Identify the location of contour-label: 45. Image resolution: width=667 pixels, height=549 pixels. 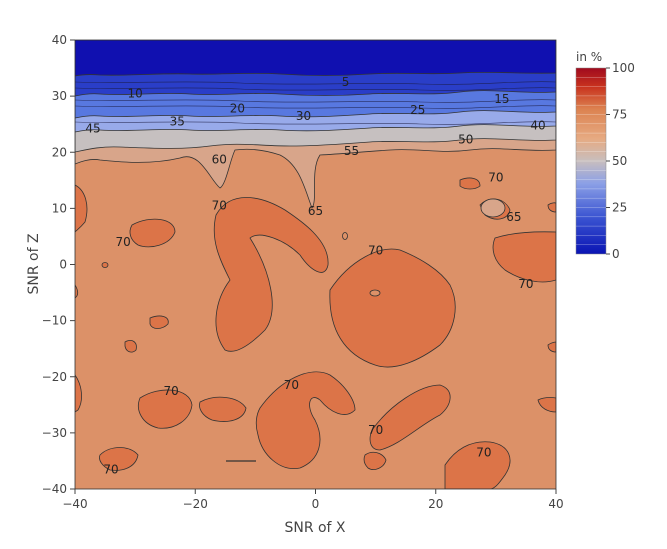
(92, 129).